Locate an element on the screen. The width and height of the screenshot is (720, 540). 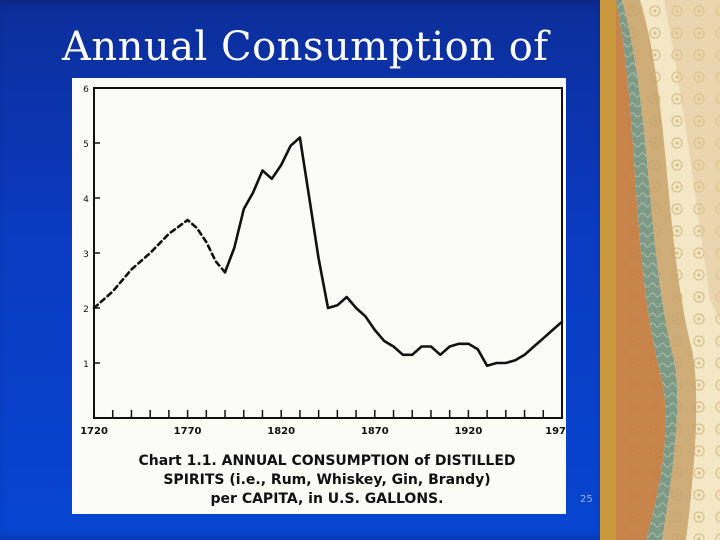
y-tick-label: 4 is located at coordinates (86, 200).